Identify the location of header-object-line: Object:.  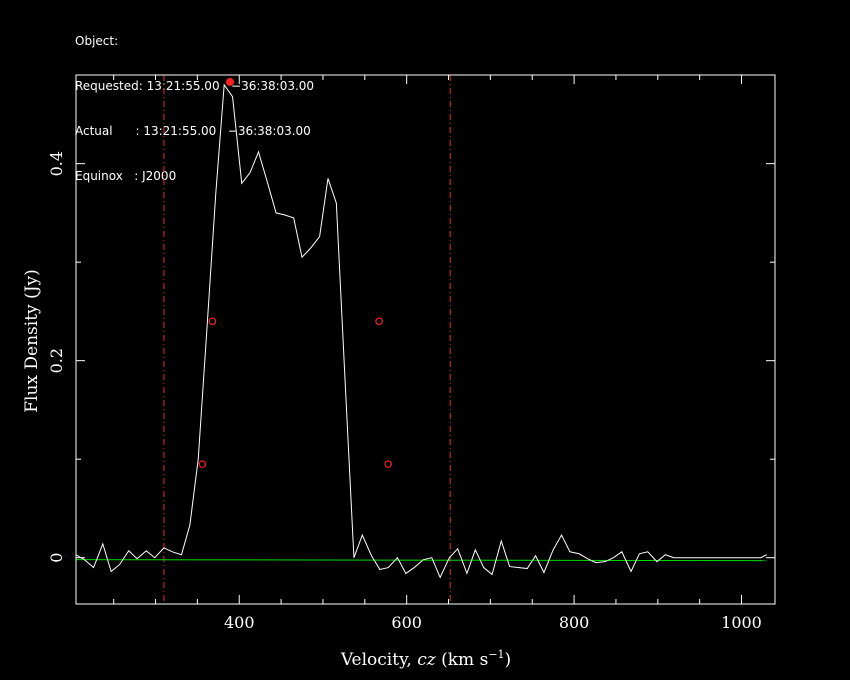
(97, 41).